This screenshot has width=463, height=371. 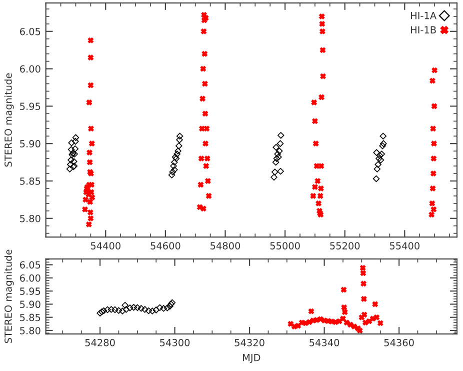 I want to click on x-tick-label: 54360, so click(x=399, y=342).